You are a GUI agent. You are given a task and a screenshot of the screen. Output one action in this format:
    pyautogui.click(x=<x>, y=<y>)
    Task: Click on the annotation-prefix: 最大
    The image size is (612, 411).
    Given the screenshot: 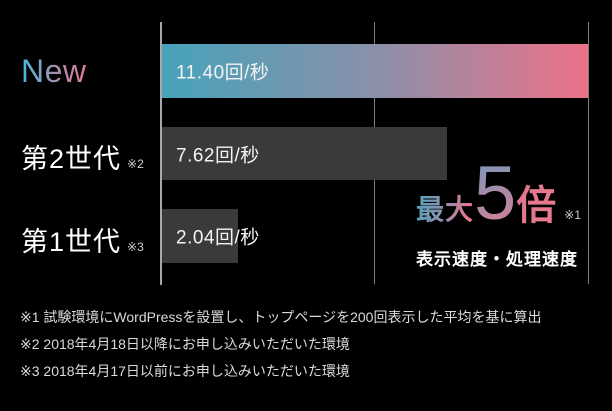 What is the action you would take?
    pyautogui.click(x=445, y=208)
    